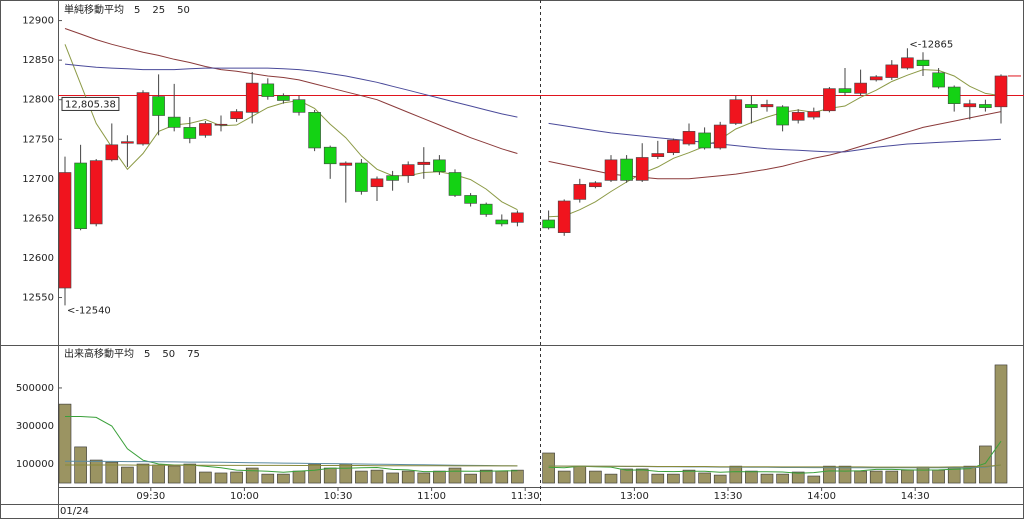  What do you see at coordinates (431, 496) in the screenshot?
I see `x-tick-label: 11:00` at bounding box center [431, 496].